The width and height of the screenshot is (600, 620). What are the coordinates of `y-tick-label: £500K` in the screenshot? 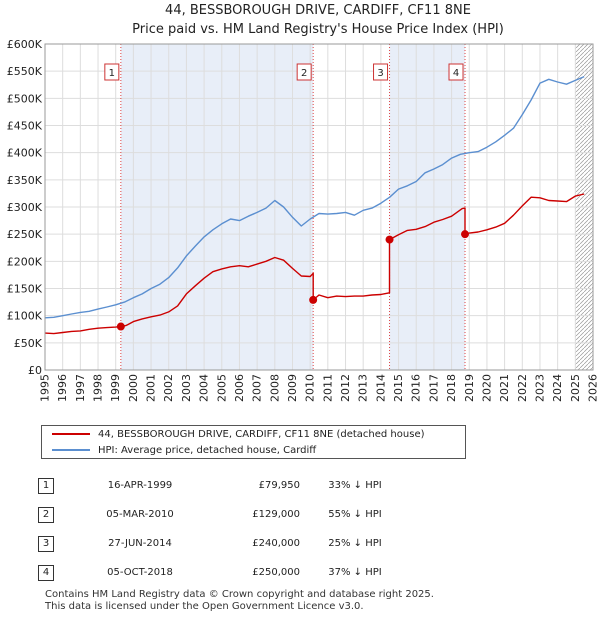 It's located at (25, 98).